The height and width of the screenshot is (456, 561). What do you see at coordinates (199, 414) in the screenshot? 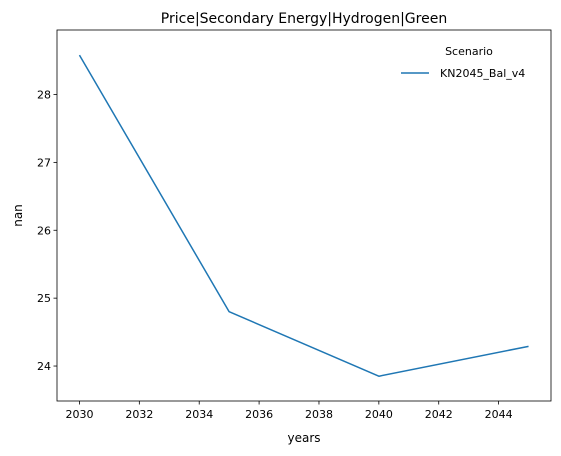
I see `x-tick-label: 2034` at bounding box center [199, 414].